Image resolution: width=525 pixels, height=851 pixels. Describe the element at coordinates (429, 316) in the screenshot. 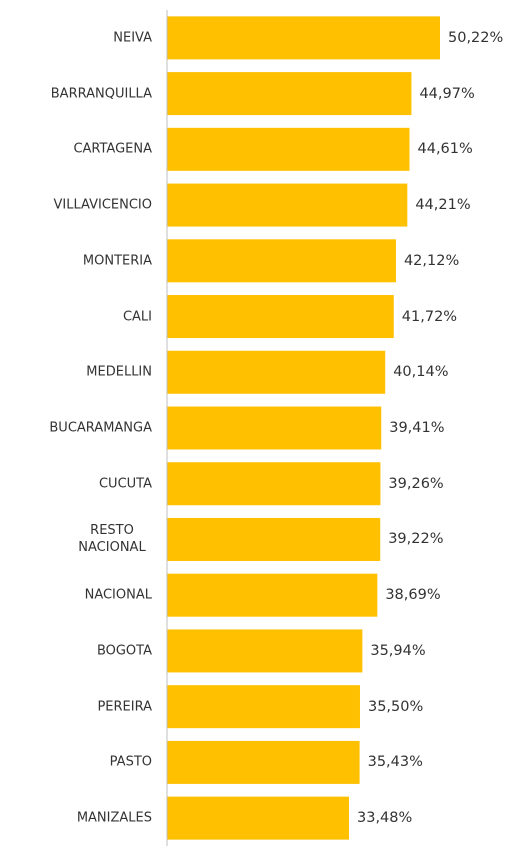

I see `value-label: 41,72%` at that location.